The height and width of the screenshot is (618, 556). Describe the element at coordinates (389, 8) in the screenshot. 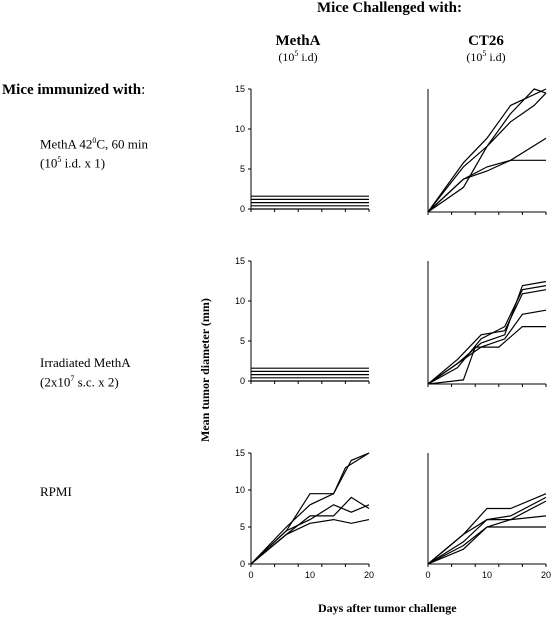

I see `figure-title: Mice Challenged with:` at that location.